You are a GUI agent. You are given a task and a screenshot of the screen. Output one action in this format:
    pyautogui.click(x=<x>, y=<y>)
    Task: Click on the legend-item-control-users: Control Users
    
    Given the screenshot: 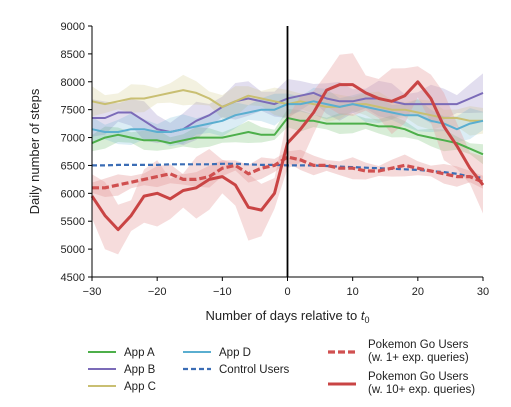 What is the action you would take?
    pyautogui.click(x=236, y=370)
    